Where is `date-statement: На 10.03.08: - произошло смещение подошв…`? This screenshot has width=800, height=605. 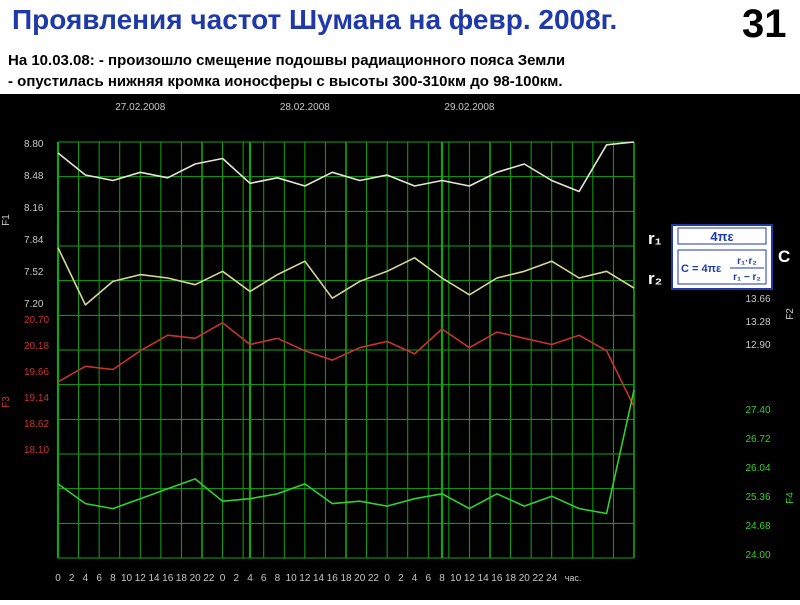
date-statement: На 10.03.08: - произошло смещение подошв… is located at coordinates (287, 60).